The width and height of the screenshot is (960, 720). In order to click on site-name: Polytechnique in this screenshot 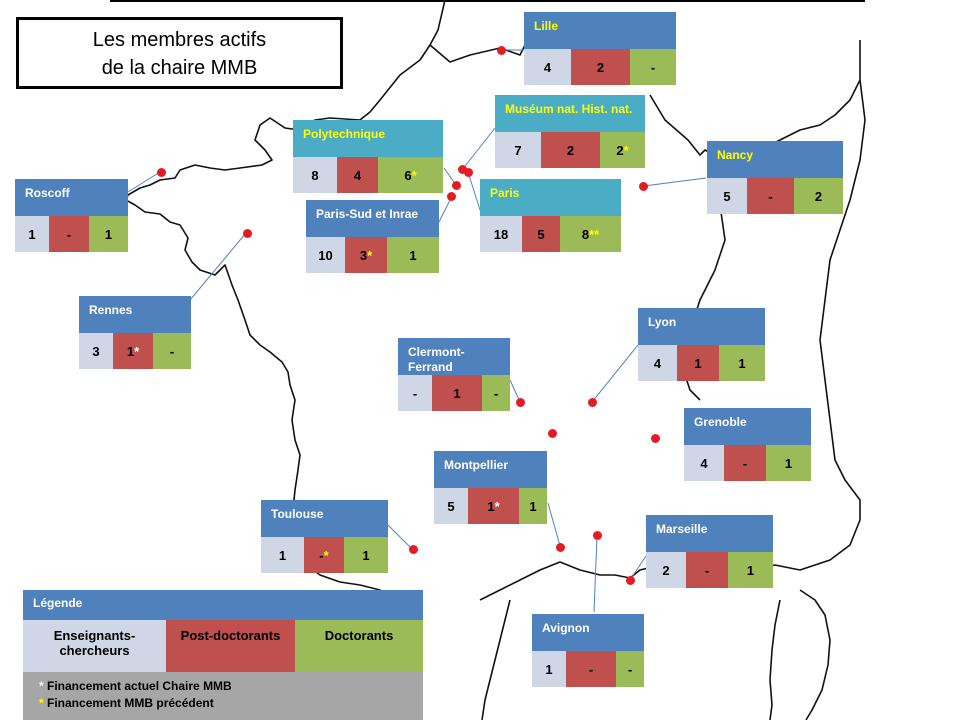, I will do `click(368, 138)`.